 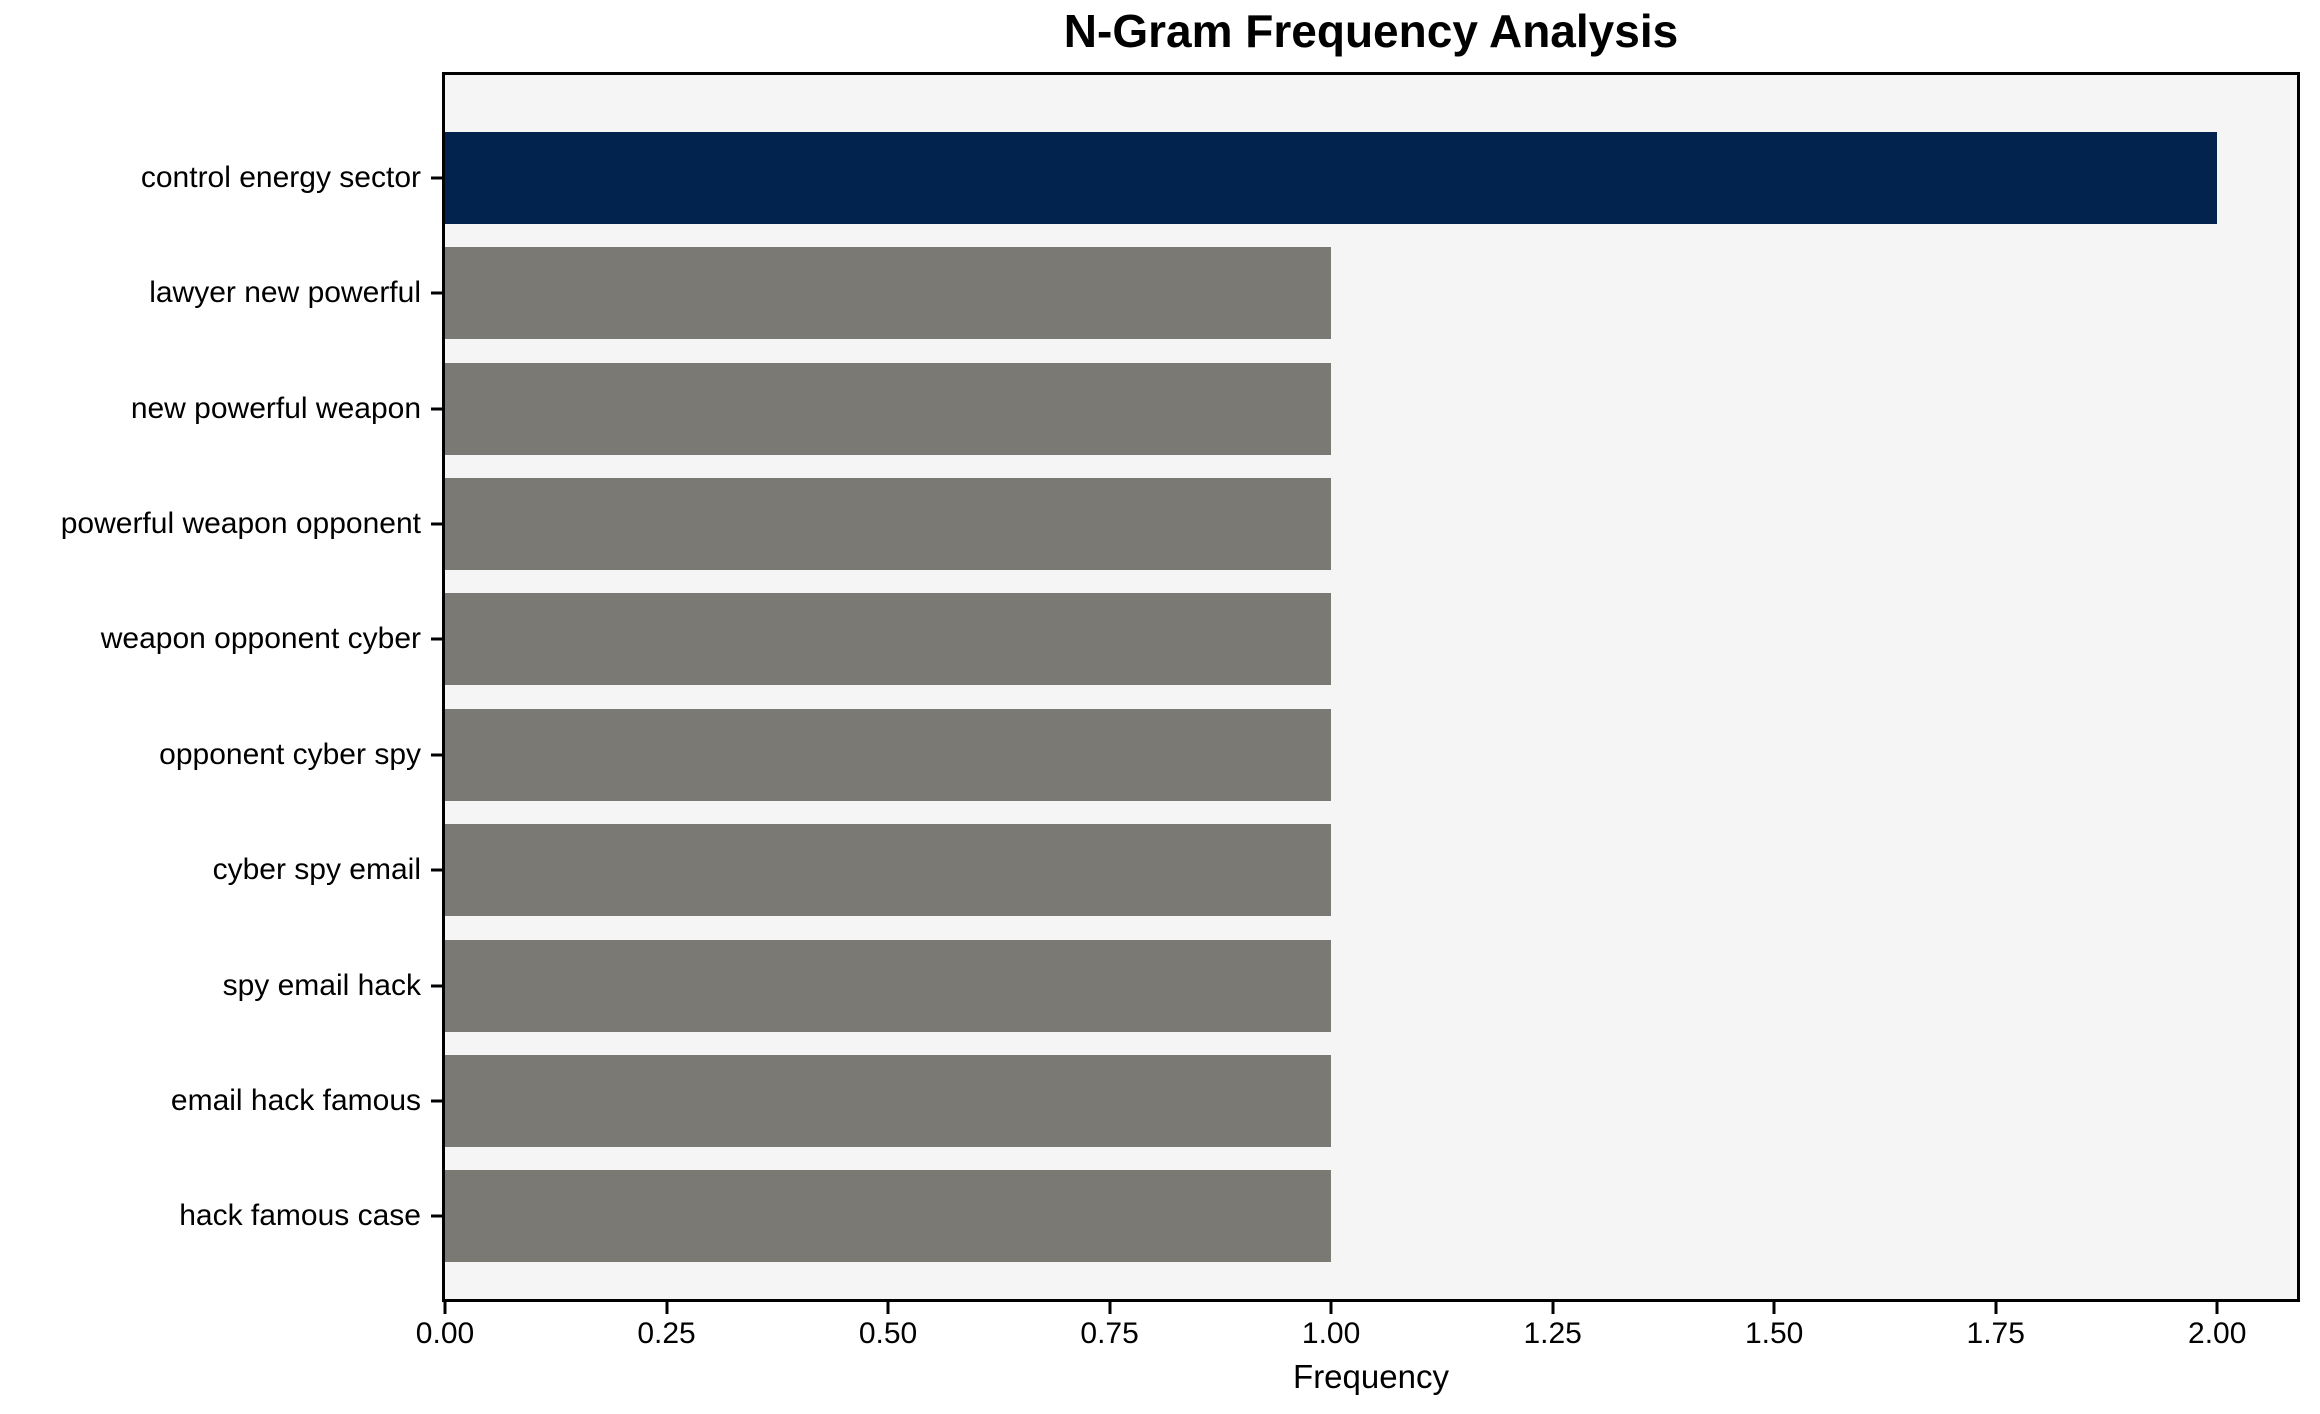 I want to click on x-tick-label: 1.50, so click(x=1774, y=1333).